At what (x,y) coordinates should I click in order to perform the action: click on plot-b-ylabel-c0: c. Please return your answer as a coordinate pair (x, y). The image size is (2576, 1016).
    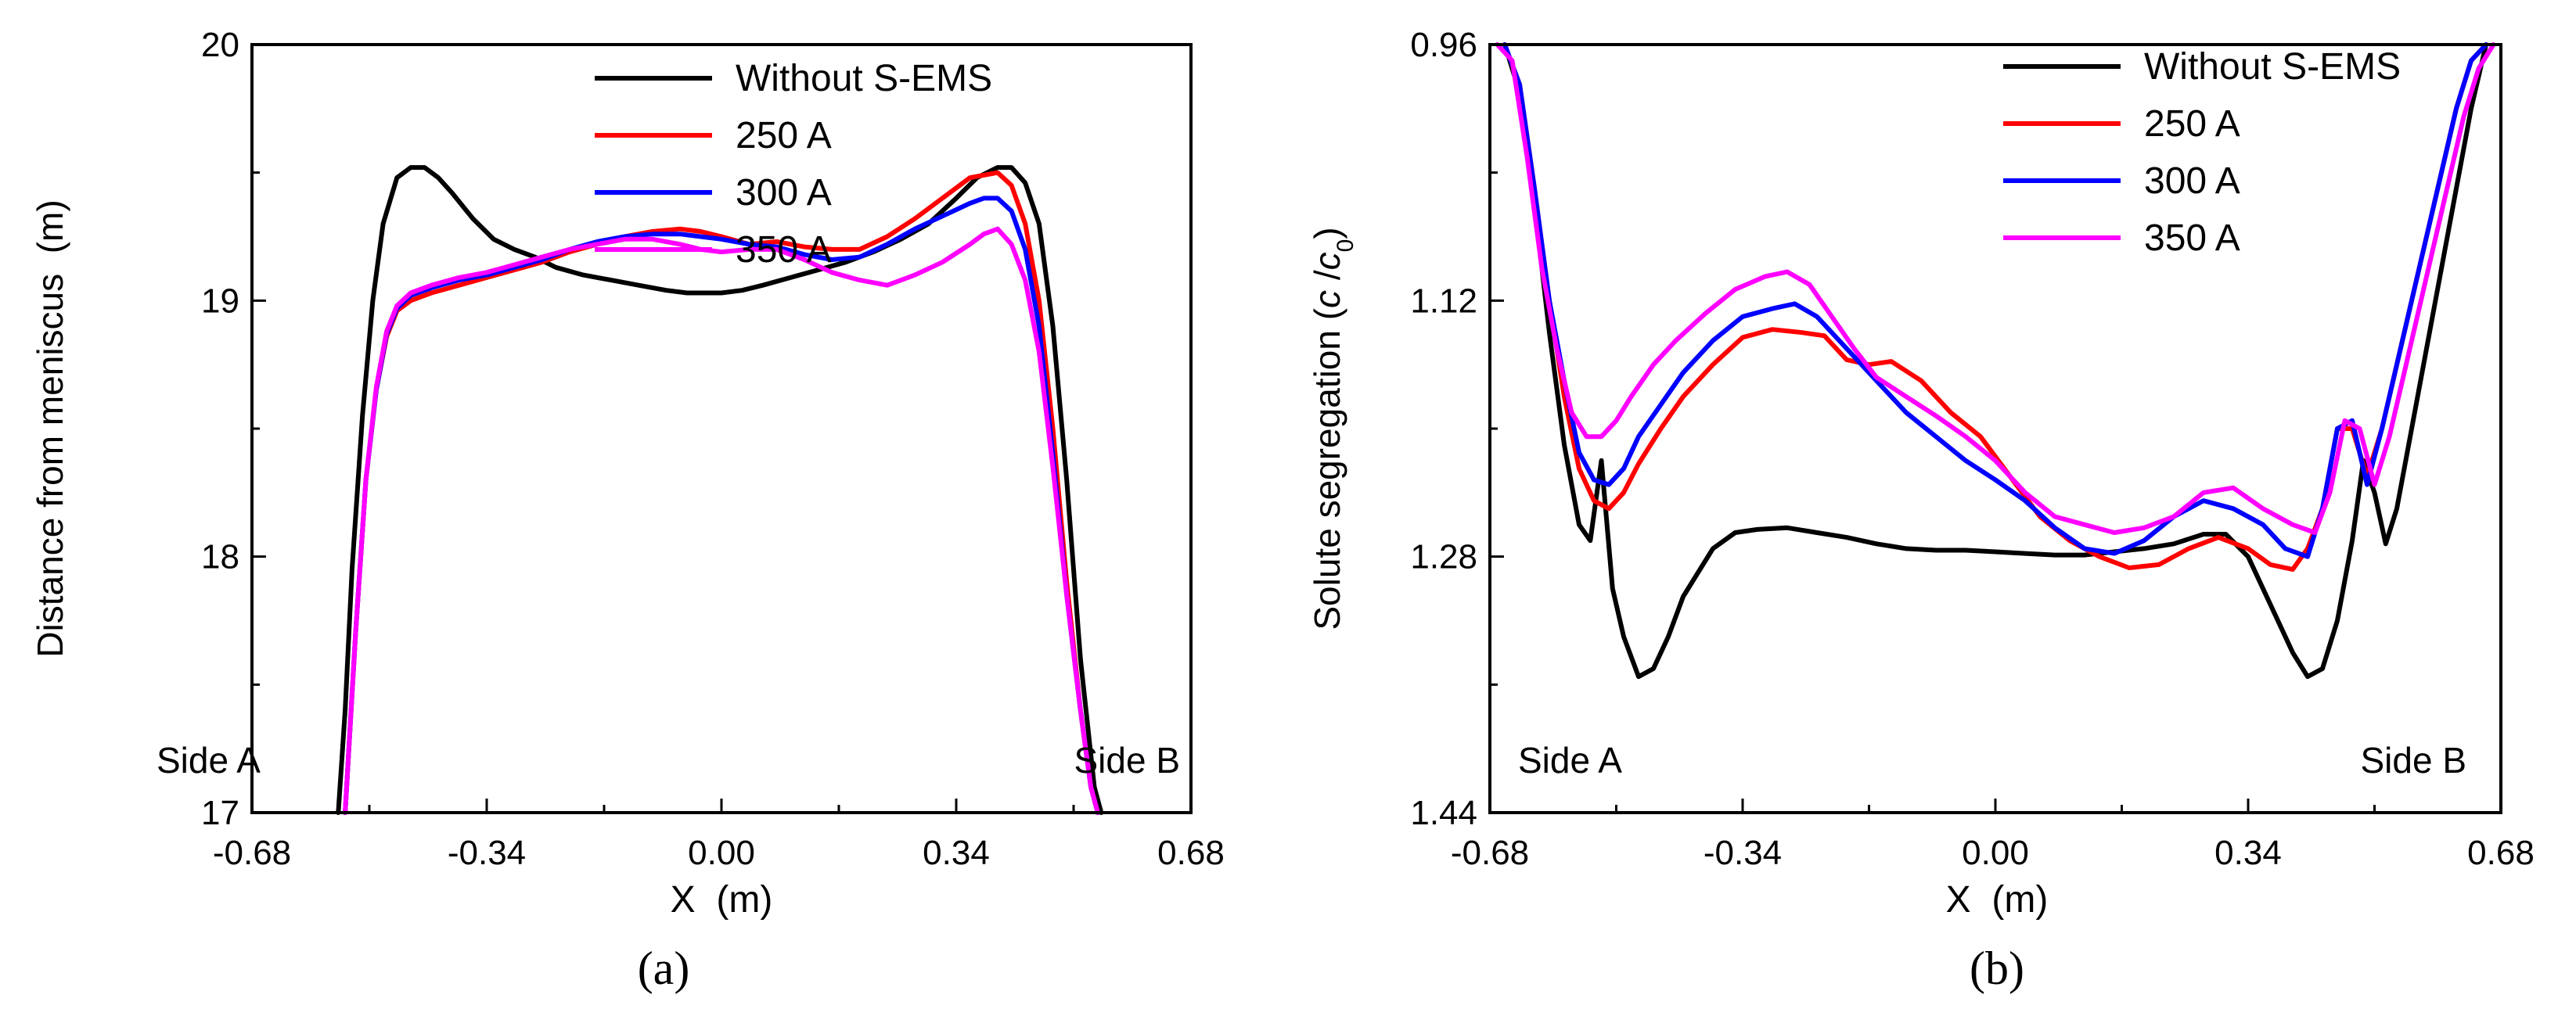
    Looking at the image, I should click on (1327, 261).